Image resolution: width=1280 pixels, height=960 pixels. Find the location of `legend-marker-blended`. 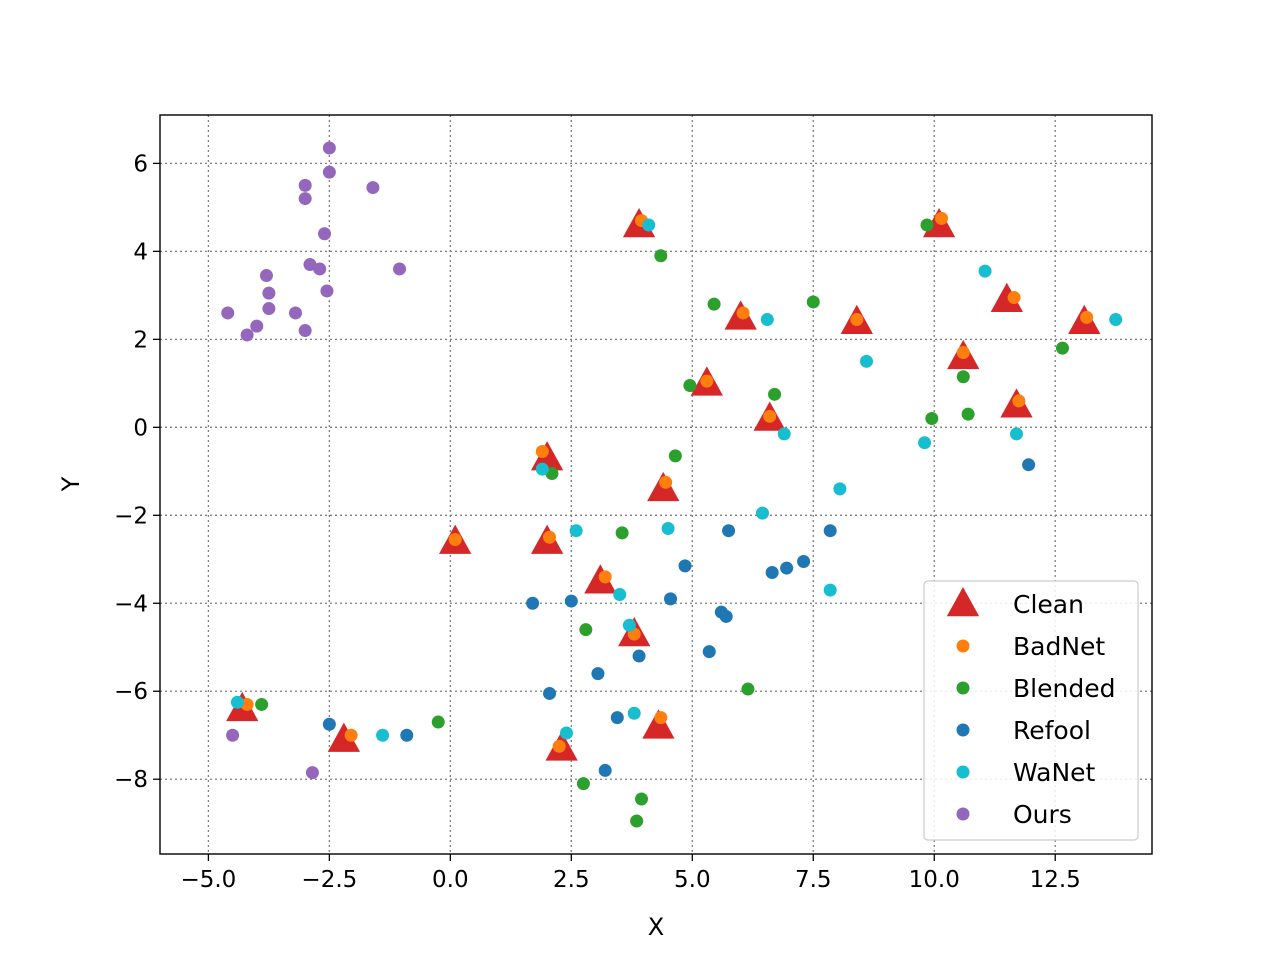

legend-marker-blended is located at coordinates (963, 688).